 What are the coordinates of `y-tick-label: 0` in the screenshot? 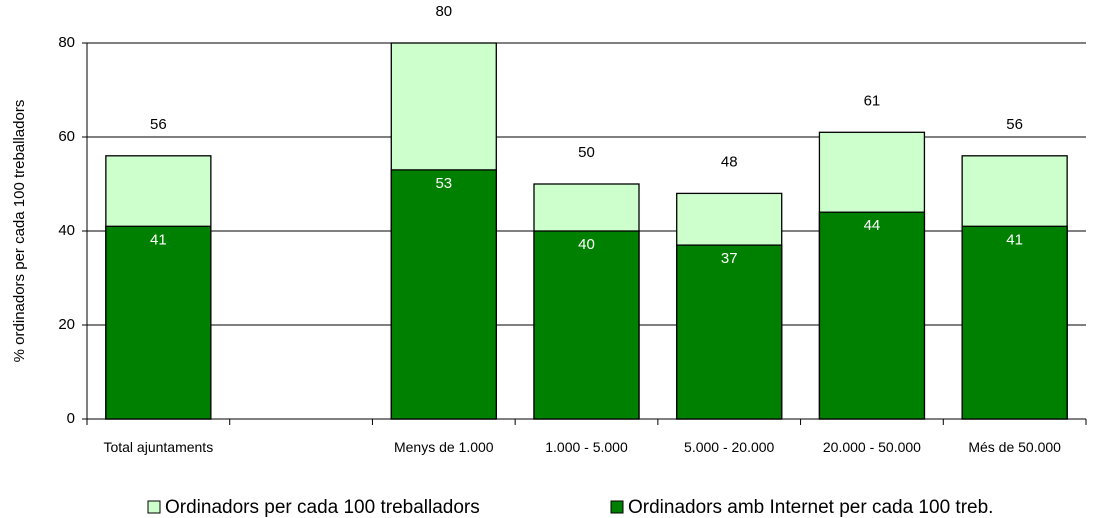 It's located at (71, 418).